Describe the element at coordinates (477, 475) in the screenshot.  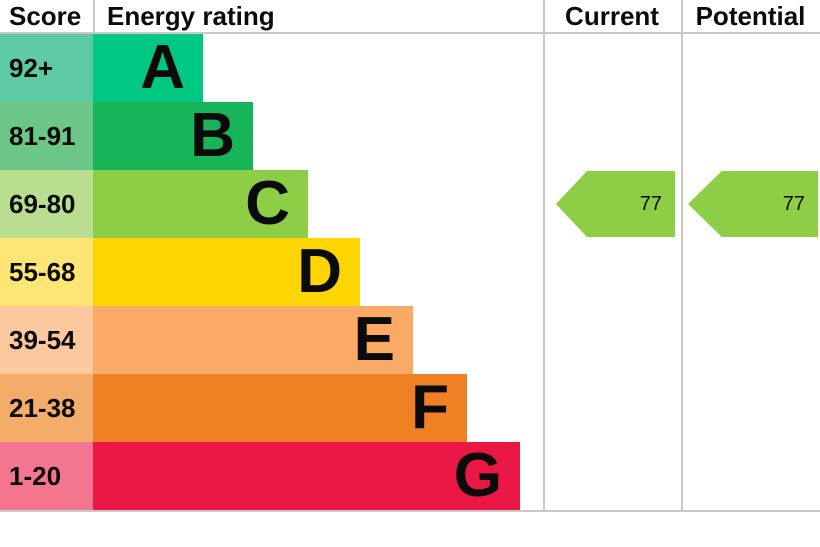
I see `band-grade-letter: G` at that location.